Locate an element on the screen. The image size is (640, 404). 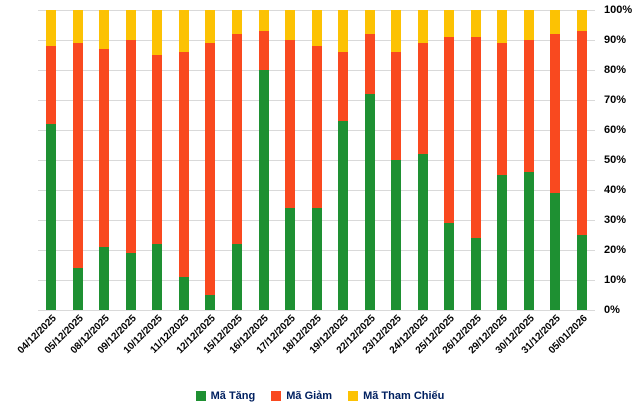
y-axis-label: 40% is located at coordinates (615, 190).